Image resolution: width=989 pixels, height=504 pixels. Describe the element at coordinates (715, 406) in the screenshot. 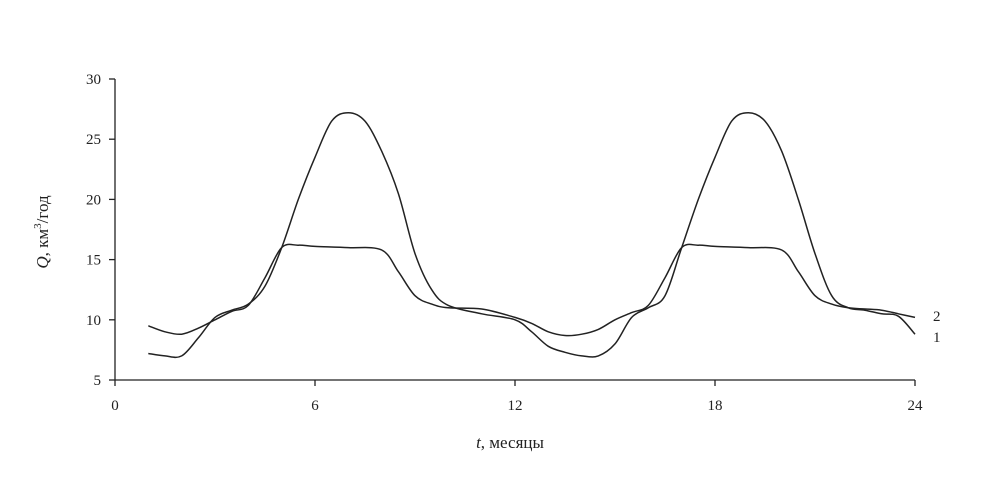

I see `x-tick-label: 18` at that location.